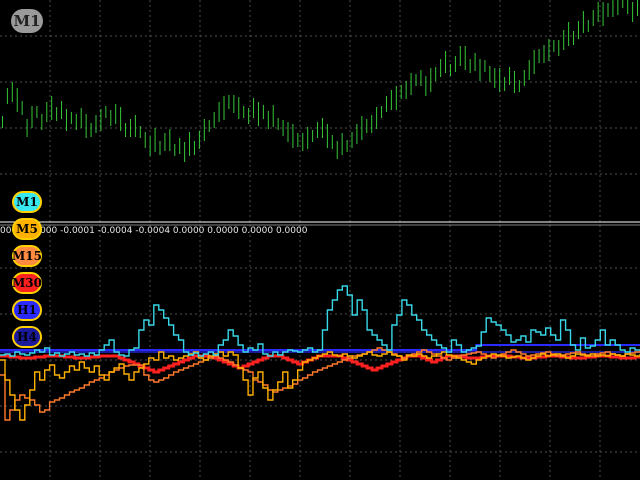  What do you see at coordinates (27, 283) in the screenshot?
I see `legend-badge-m30: M30` at bounding box center [27, 283].